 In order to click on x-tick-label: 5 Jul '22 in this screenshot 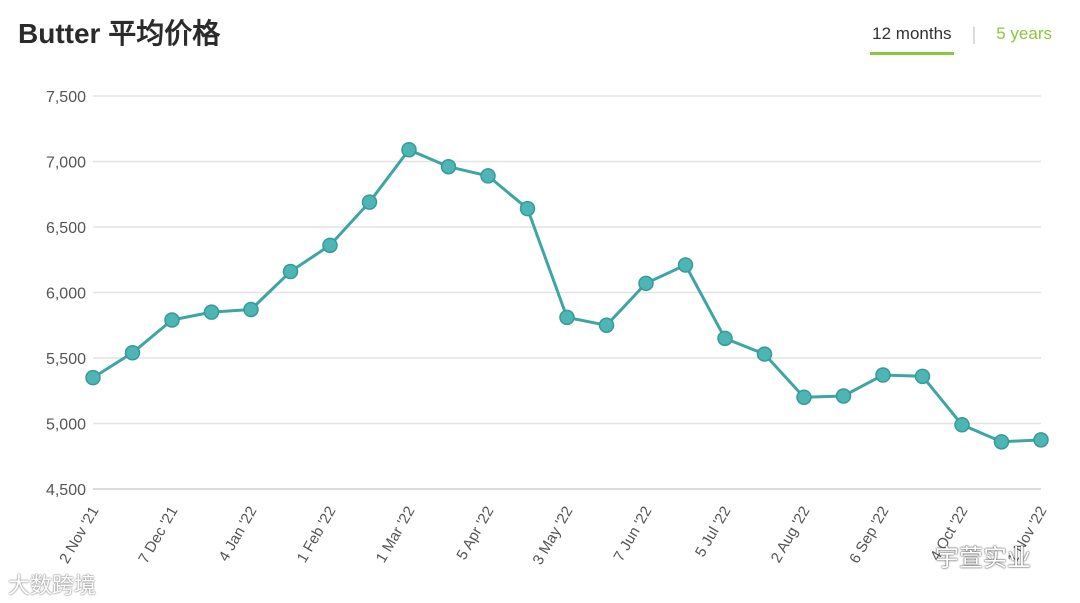, I will do `click(713, 532)`.